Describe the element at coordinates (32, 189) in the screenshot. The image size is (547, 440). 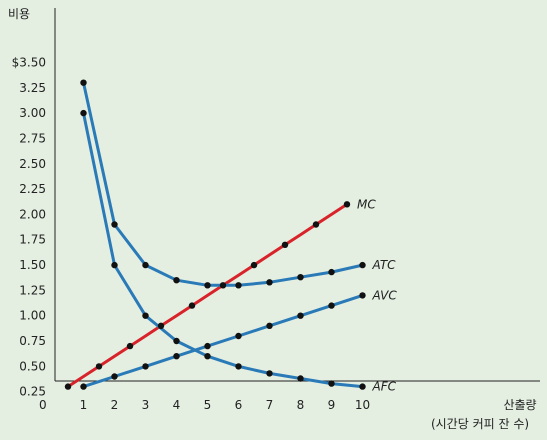
I see `y-tick-label: 2.25` at that location.